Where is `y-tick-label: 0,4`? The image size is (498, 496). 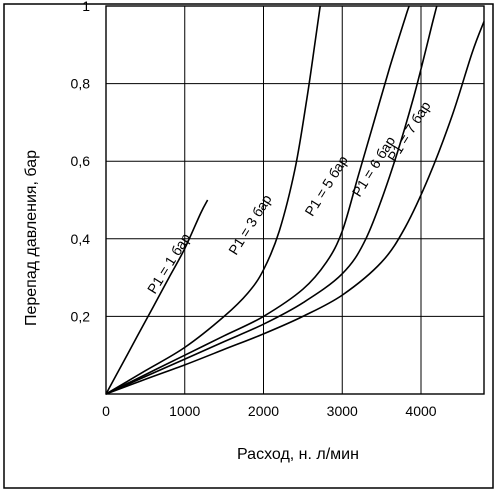
y-tick-label: 0,4 is located at coordinates (81, 239).